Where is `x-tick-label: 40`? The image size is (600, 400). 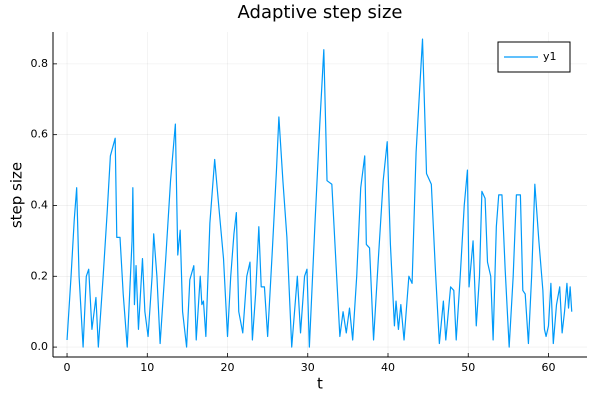 x-tick-label: 40 is located at coordinates (388, 367).